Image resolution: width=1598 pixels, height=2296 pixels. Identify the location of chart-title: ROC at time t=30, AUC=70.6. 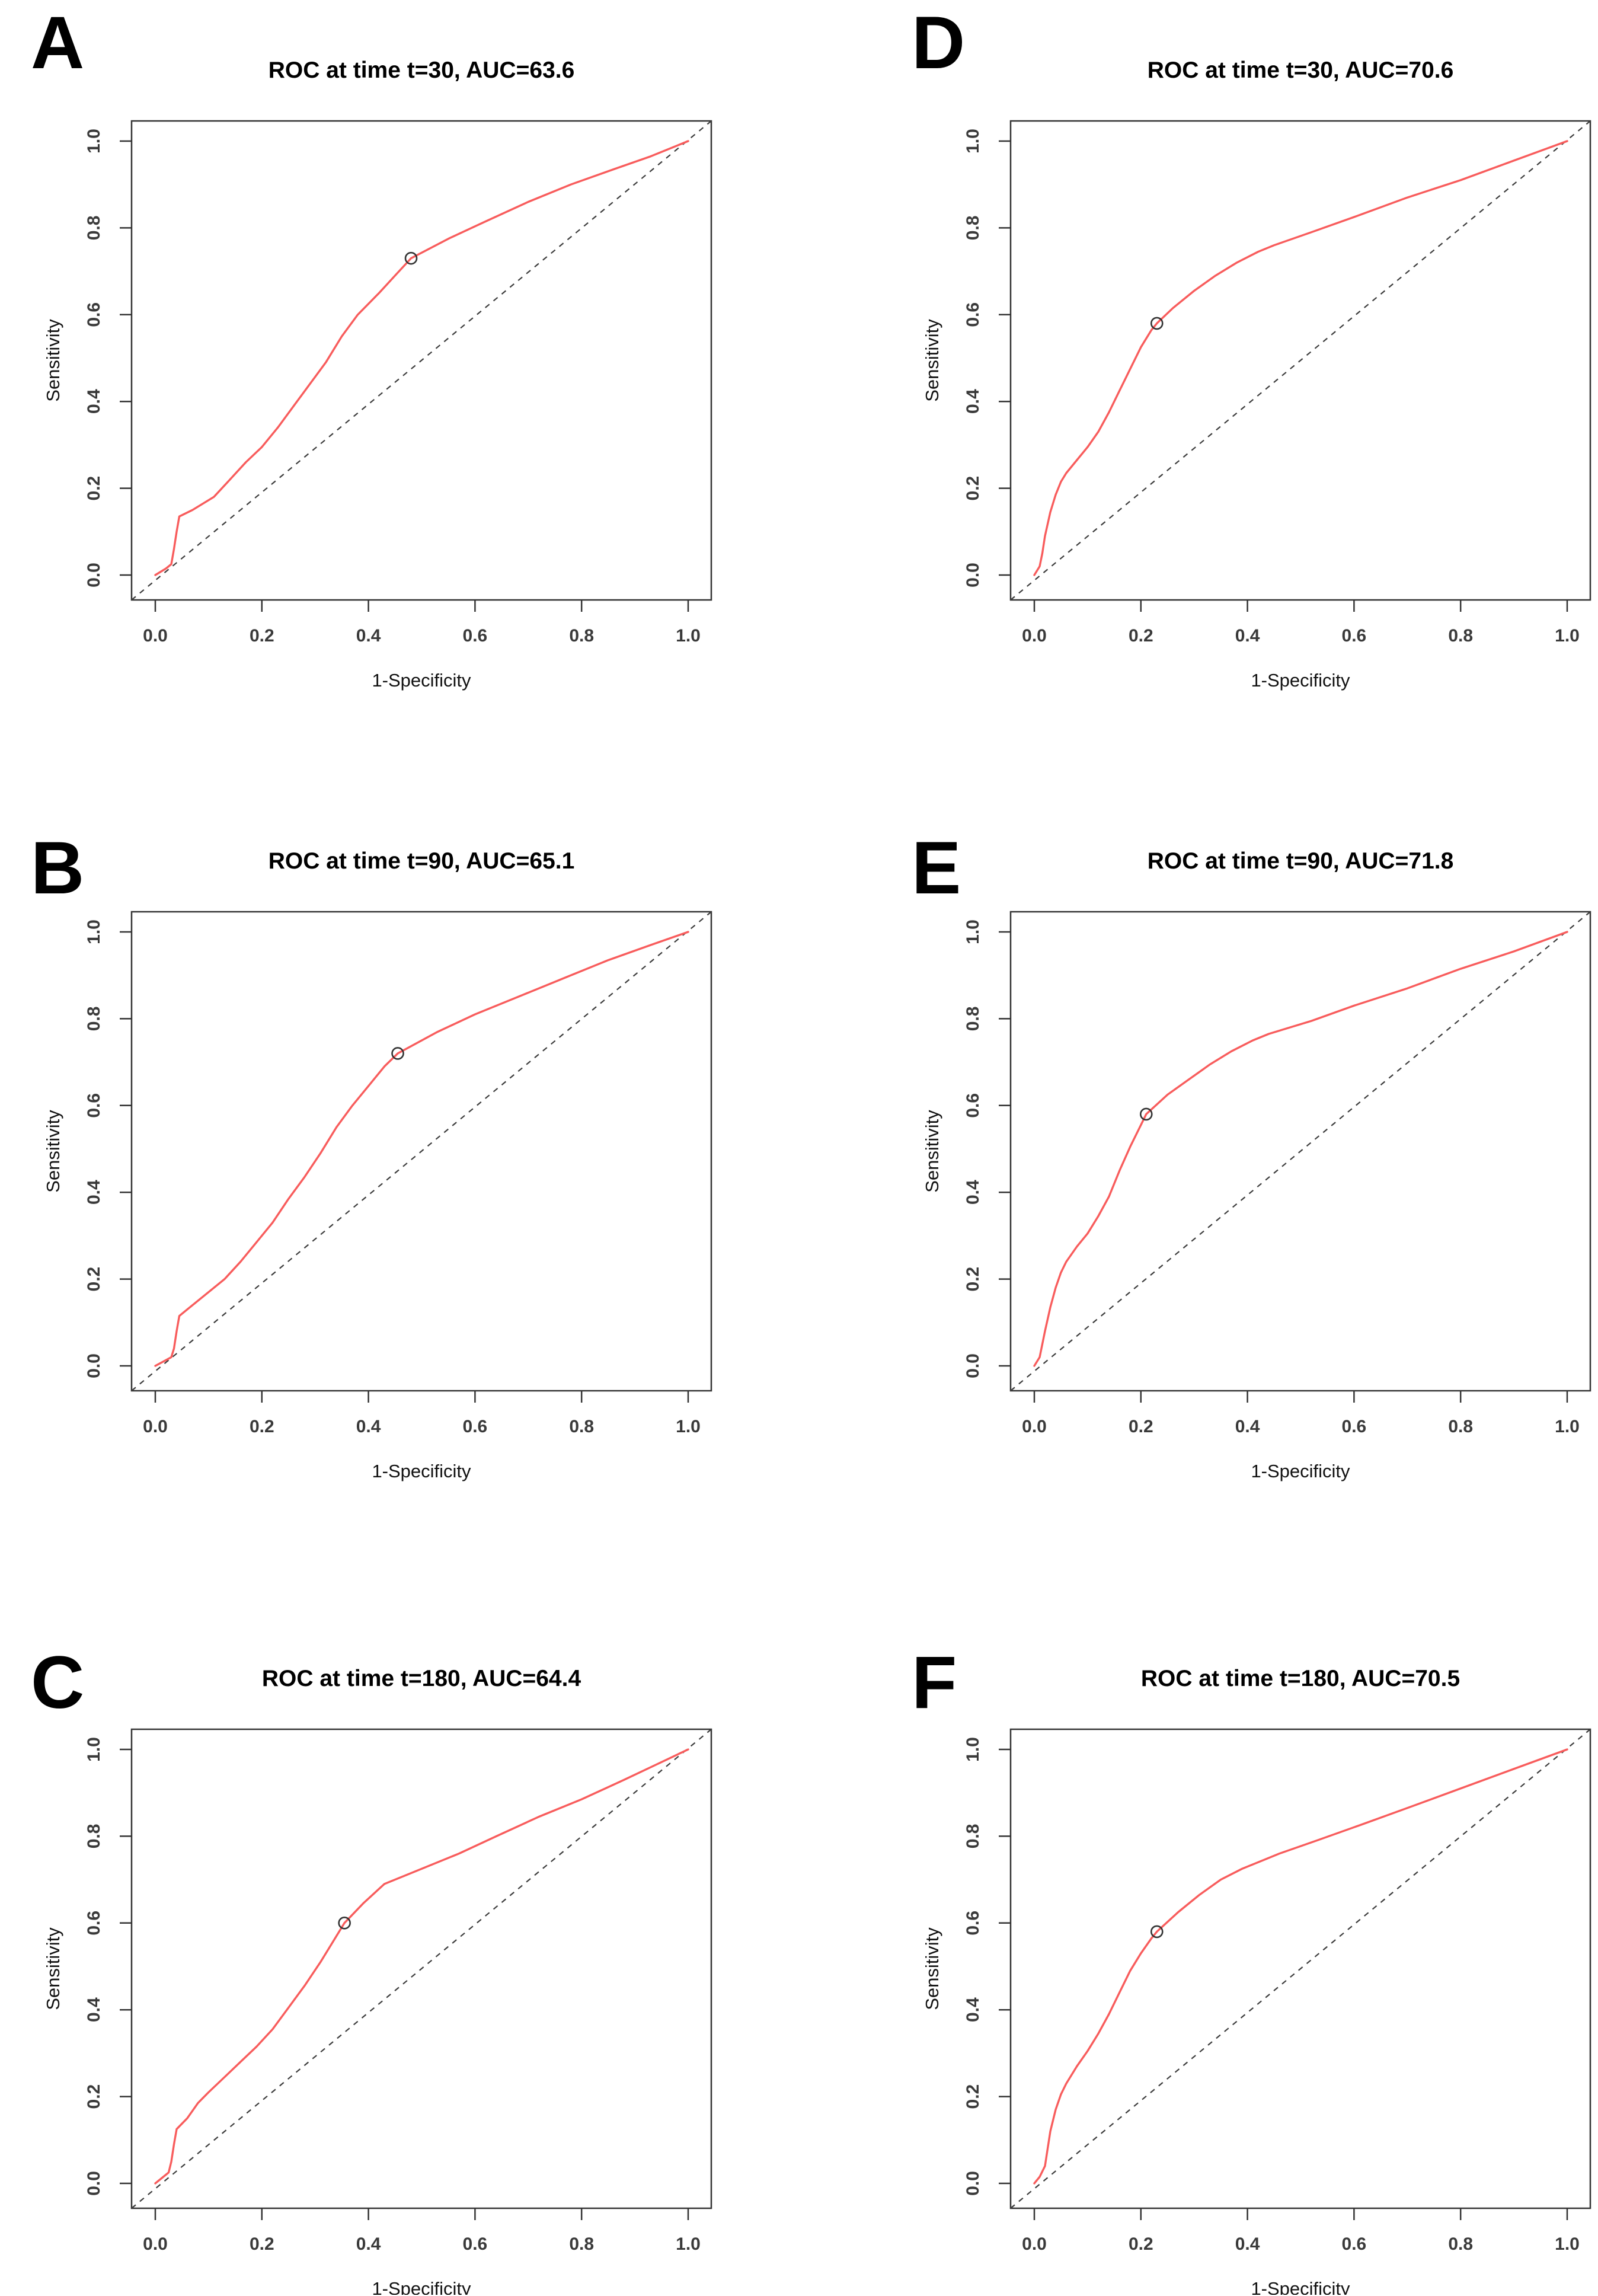
(1301, 70).